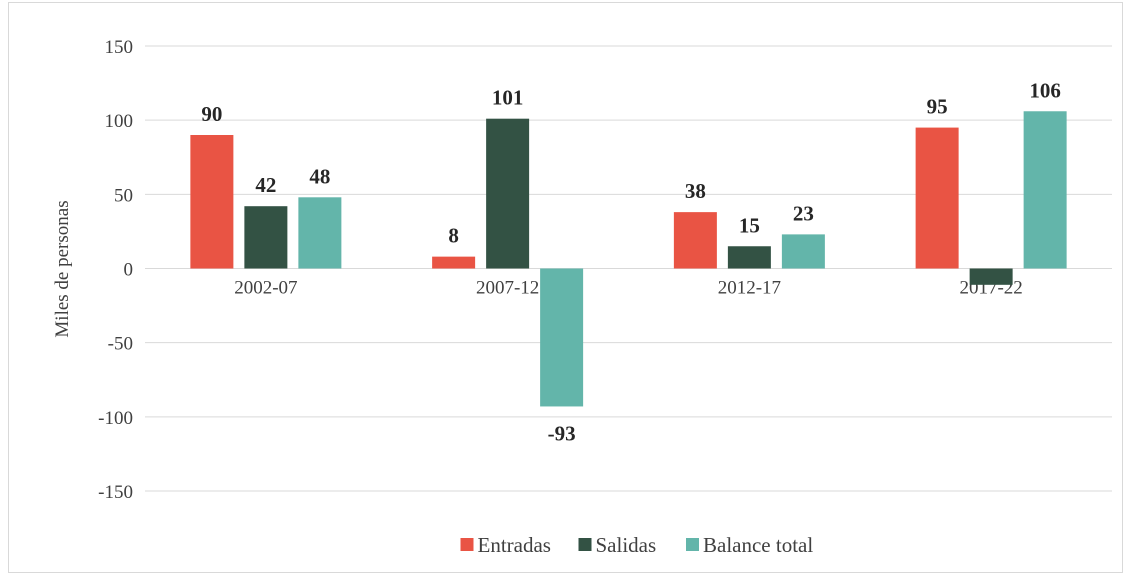 The width and height of the screenshot is (1127, 581). I want to click on legend-label: Salidas, so click(626, 545).